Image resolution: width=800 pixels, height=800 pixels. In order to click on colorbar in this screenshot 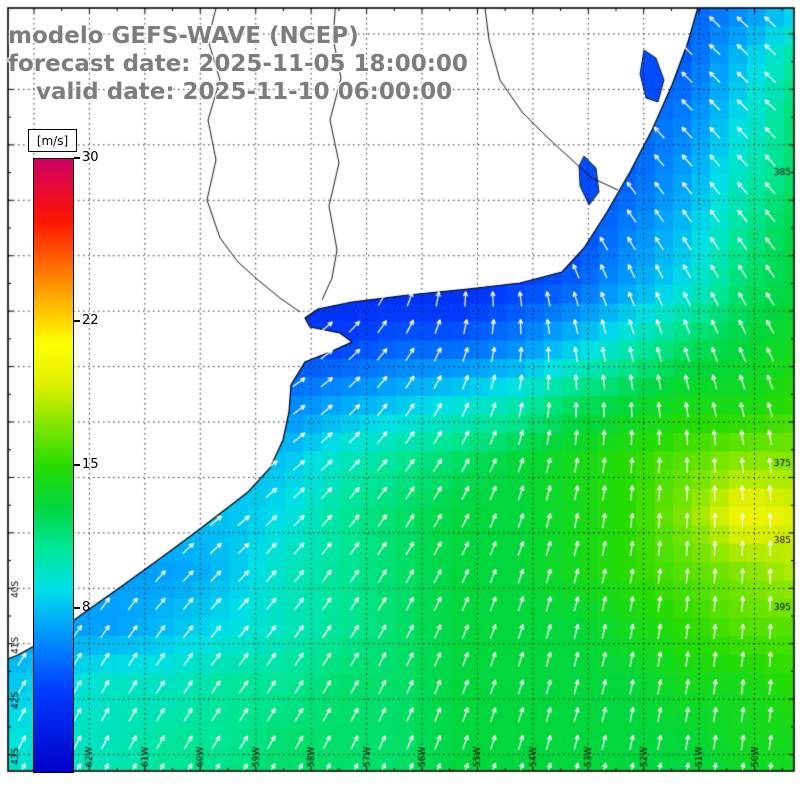, I will do `click(53, 465)`.